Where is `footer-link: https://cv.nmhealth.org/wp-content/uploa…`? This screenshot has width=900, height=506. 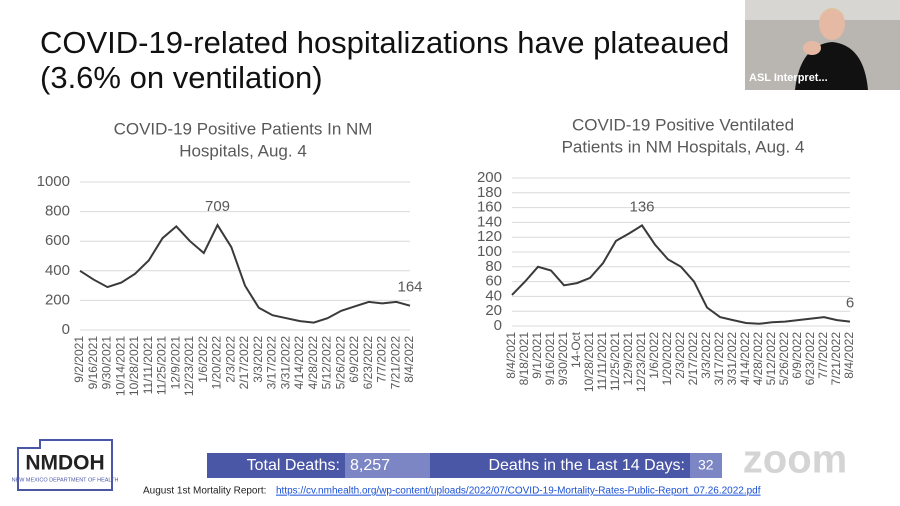
footer-link: https://cv.nmhealth.org/wp-content/uploa… is located at coordinates (518, 491).